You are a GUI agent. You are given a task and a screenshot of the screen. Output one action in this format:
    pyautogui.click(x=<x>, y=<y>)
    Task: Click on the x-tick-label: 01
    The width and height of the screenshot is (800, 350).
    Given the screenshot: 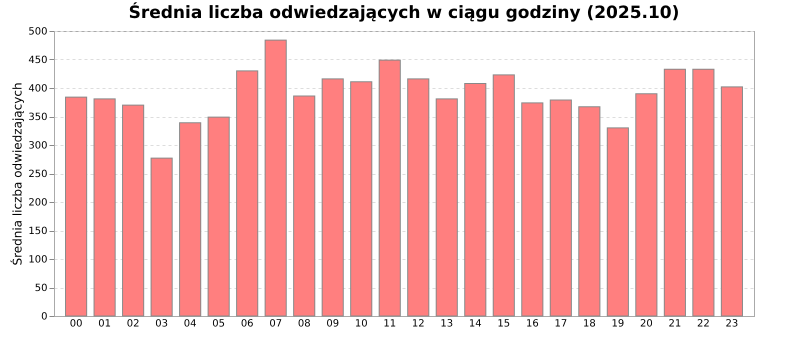 What is the action you would take?
    pyautogui.click(x=104, y=324)
    